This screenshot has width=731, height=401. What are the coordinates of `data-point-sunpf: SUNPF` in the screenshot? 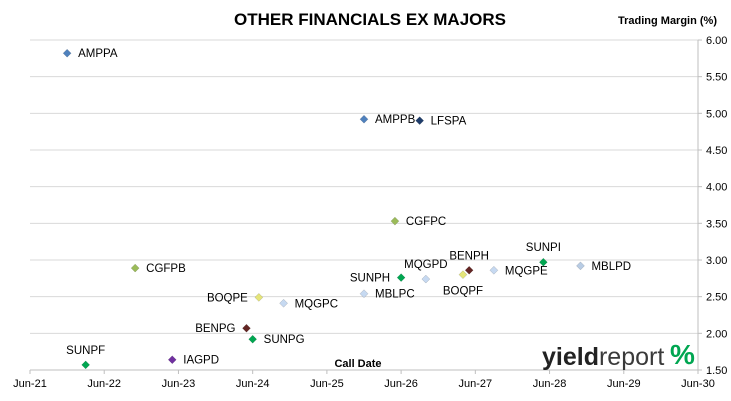 It's located at (85, 357).